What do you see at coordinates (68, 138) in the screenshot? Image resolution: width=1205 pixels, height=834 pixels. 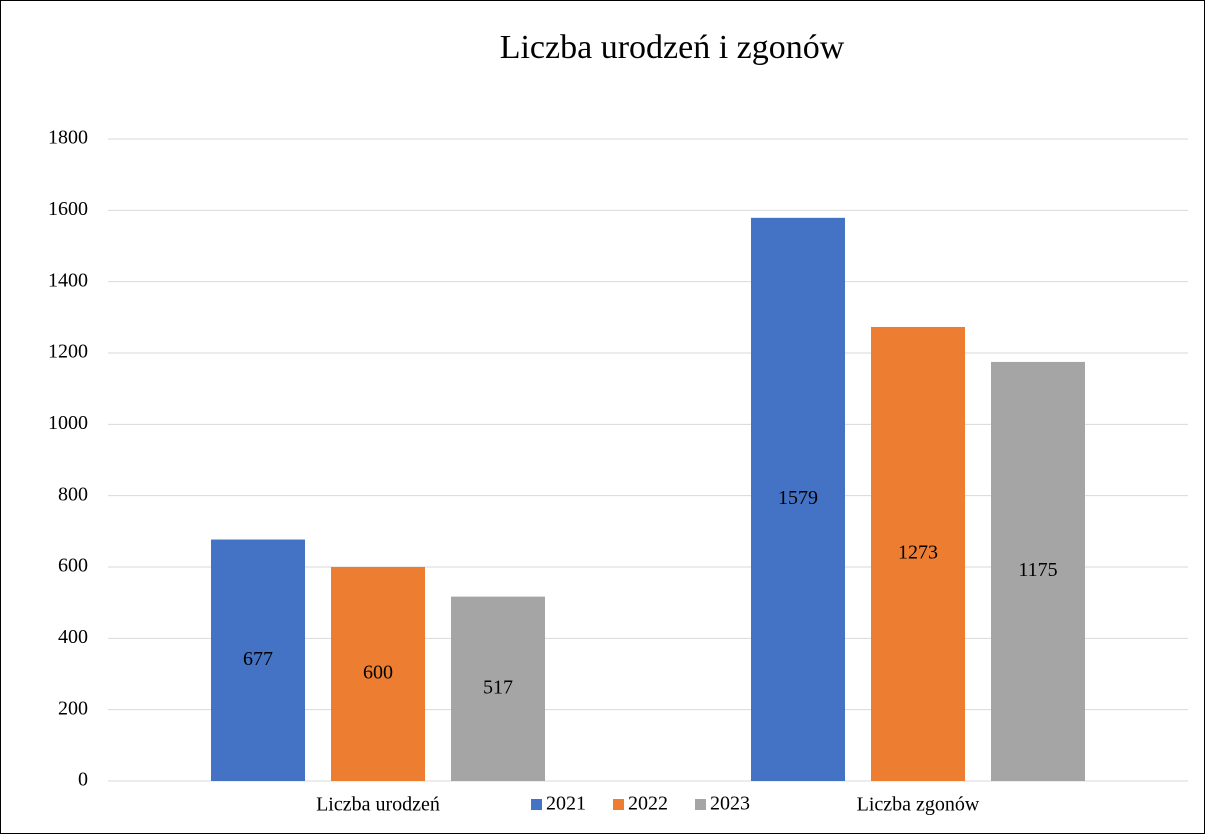 I see `y-tick-label: 1800` at bounding box center [68, 138].